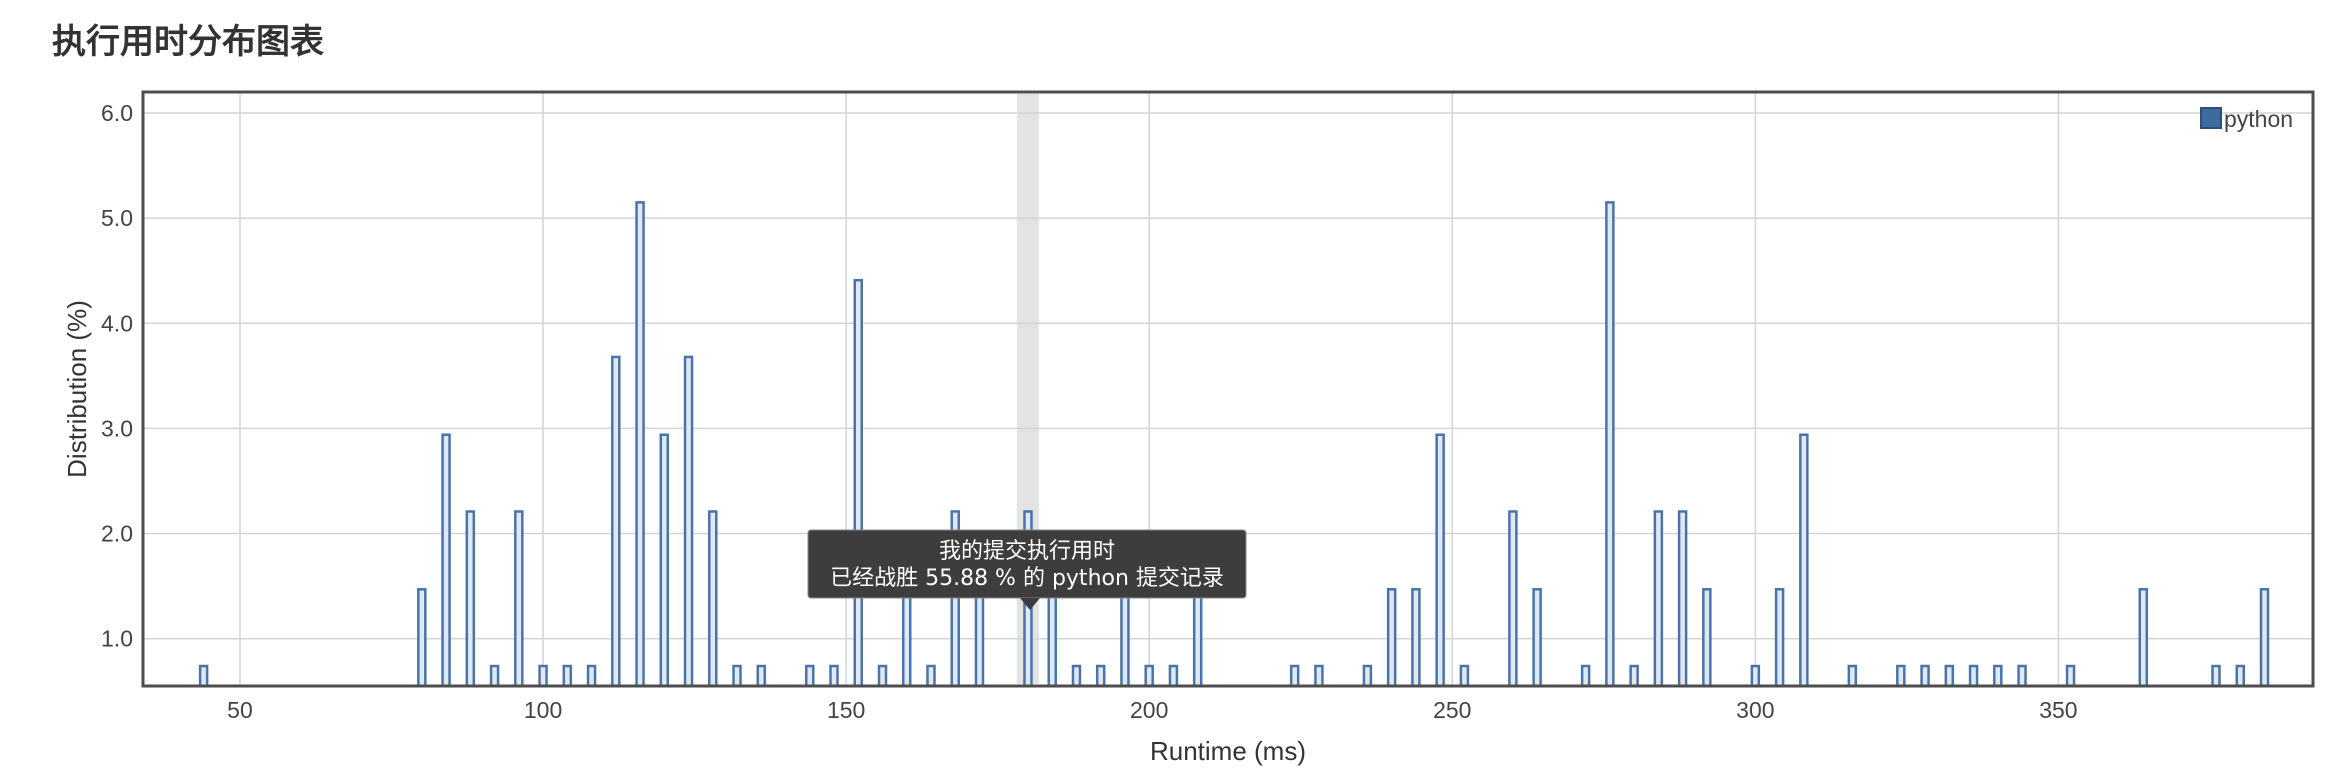 The width and height of the screenshot is (2328, 774). I want to click on y-tick-label: 5.0, so click(117, 218).